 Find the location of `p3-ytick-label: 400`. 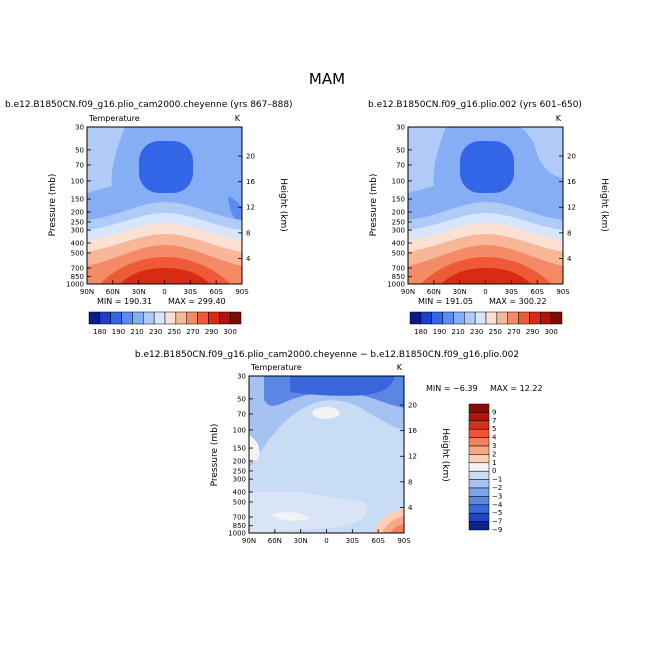

p3-ytick-label: 400 is located at coordinates (239, 492).